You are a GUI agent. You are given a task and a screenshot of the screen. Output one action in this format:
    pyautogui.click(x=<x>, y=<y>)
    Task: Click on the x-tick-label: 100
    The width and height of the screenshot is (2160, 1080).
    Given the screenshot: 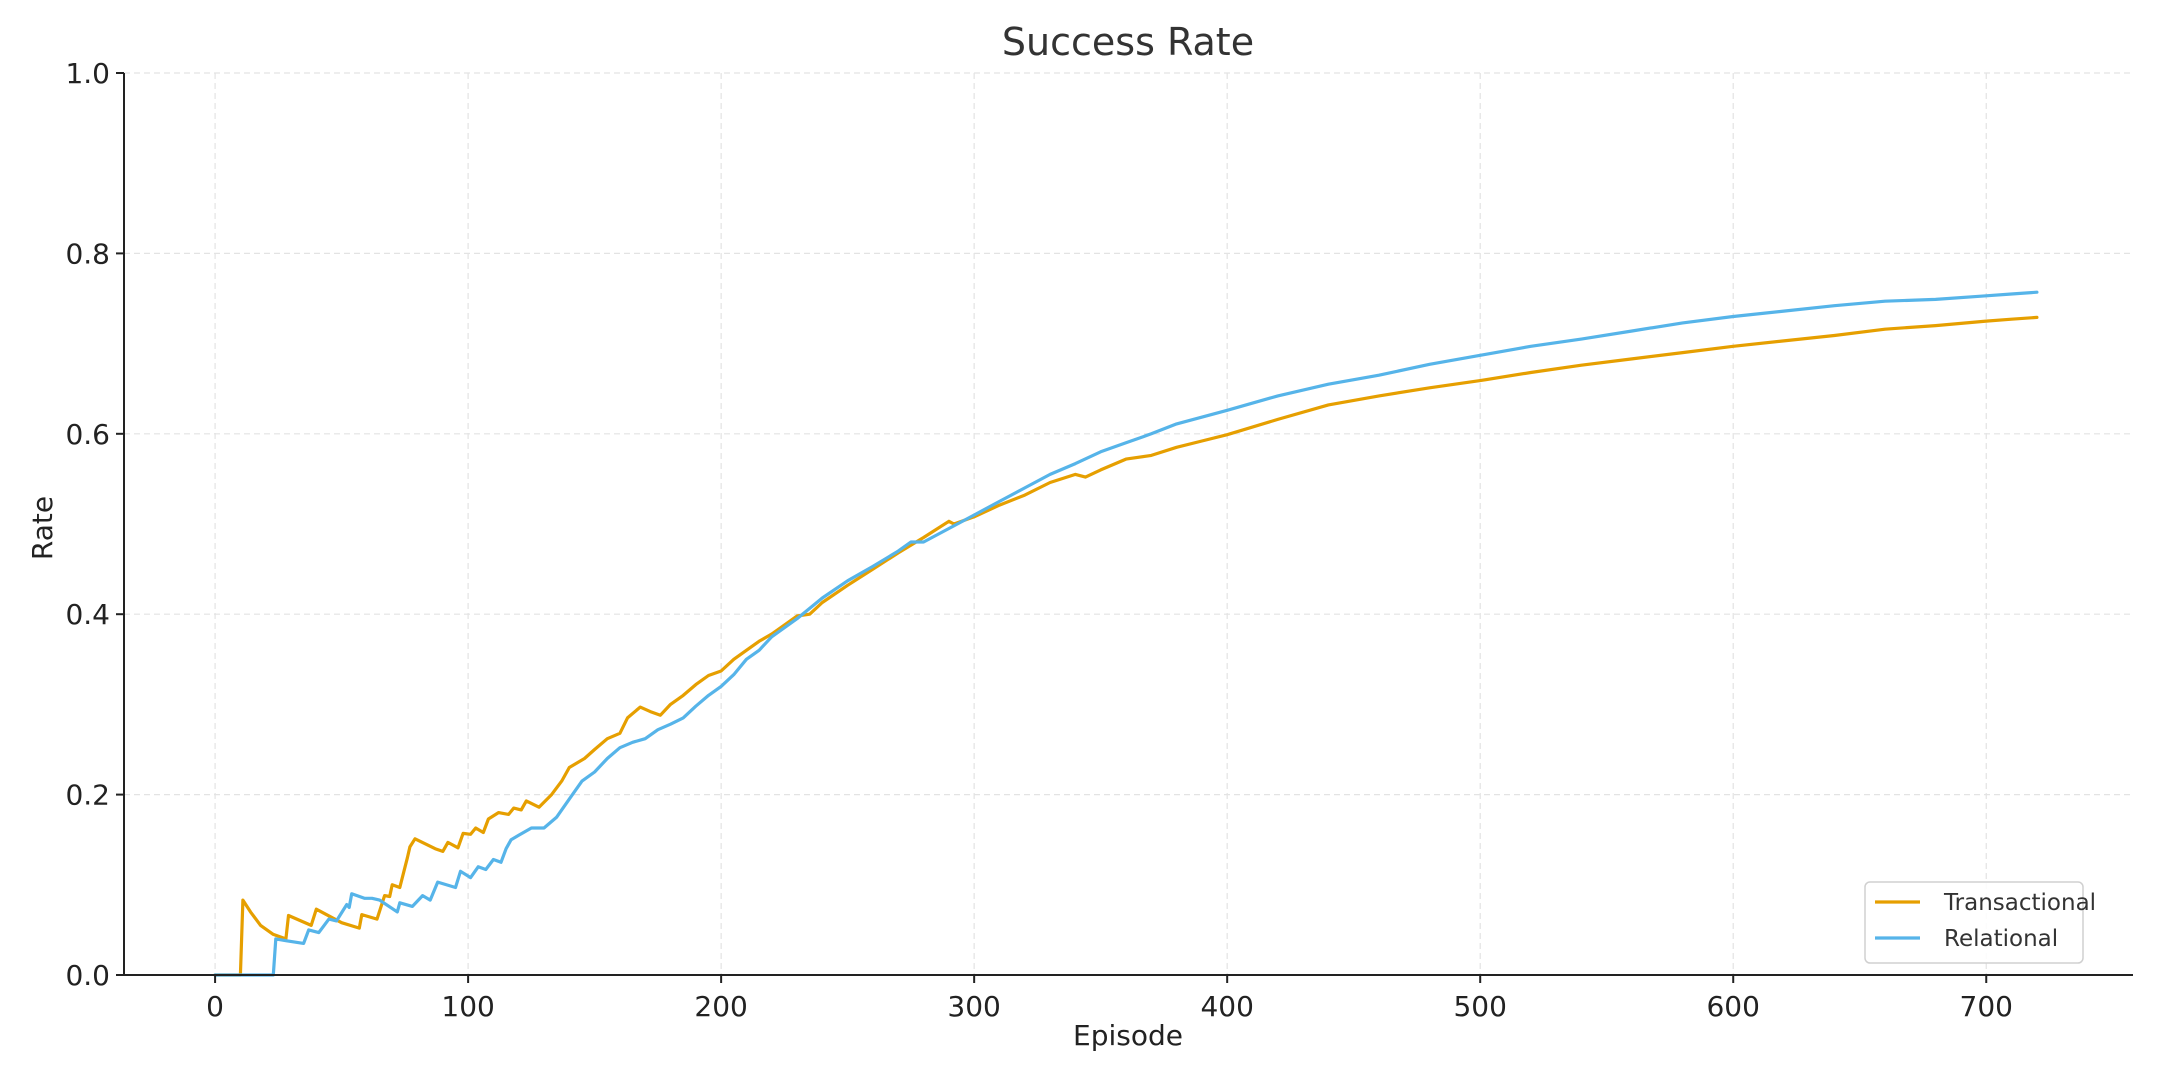 What is the action you would take?
    pyautogui.click(x=467, y=1006)
    